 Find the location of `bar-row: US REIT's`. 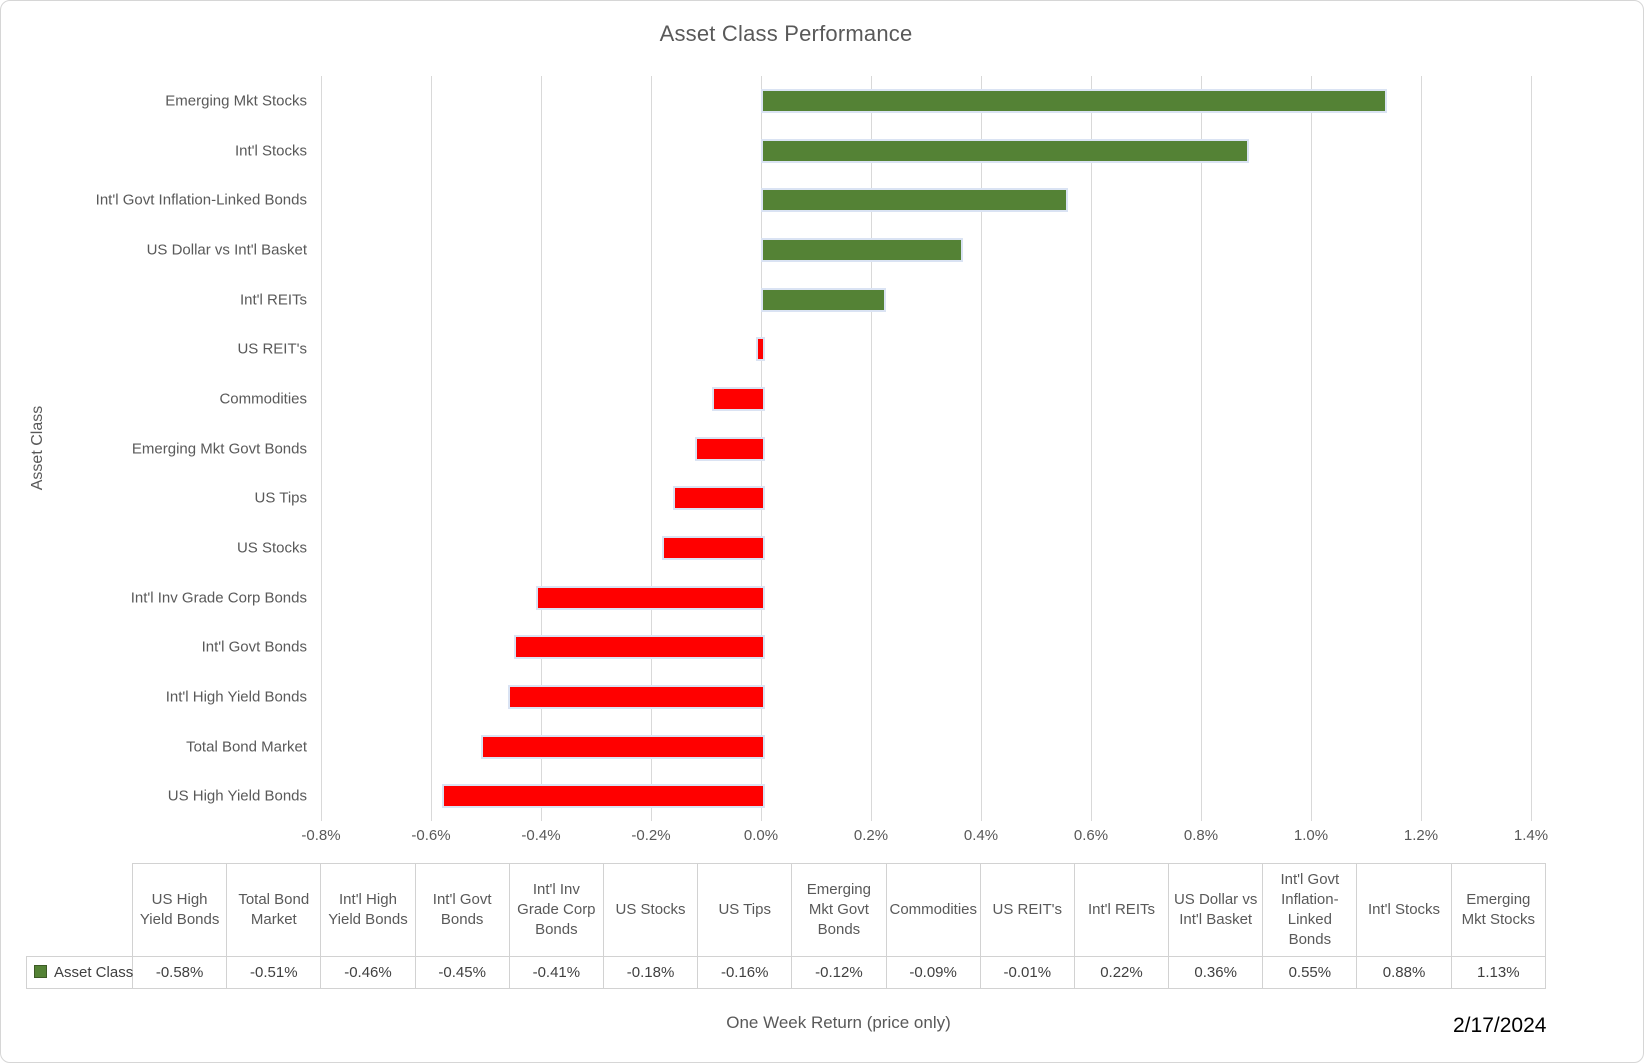

bar-row: US REIT's is located at coordinates (884, 349).